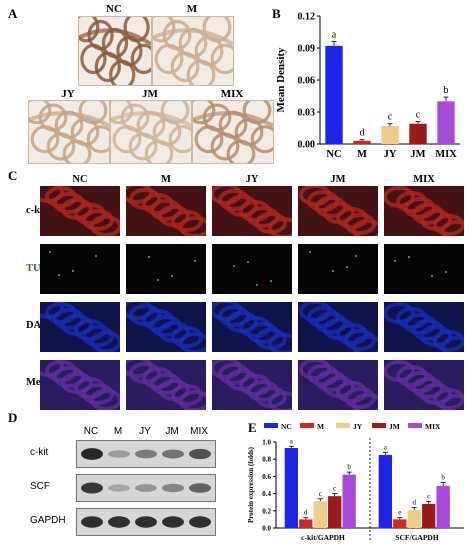 The width and height of the screenshot is (472, 550). Describe the element at coordinates (40, 486) in the screenshot. I see `wb-label-scf: SCF` at that location.